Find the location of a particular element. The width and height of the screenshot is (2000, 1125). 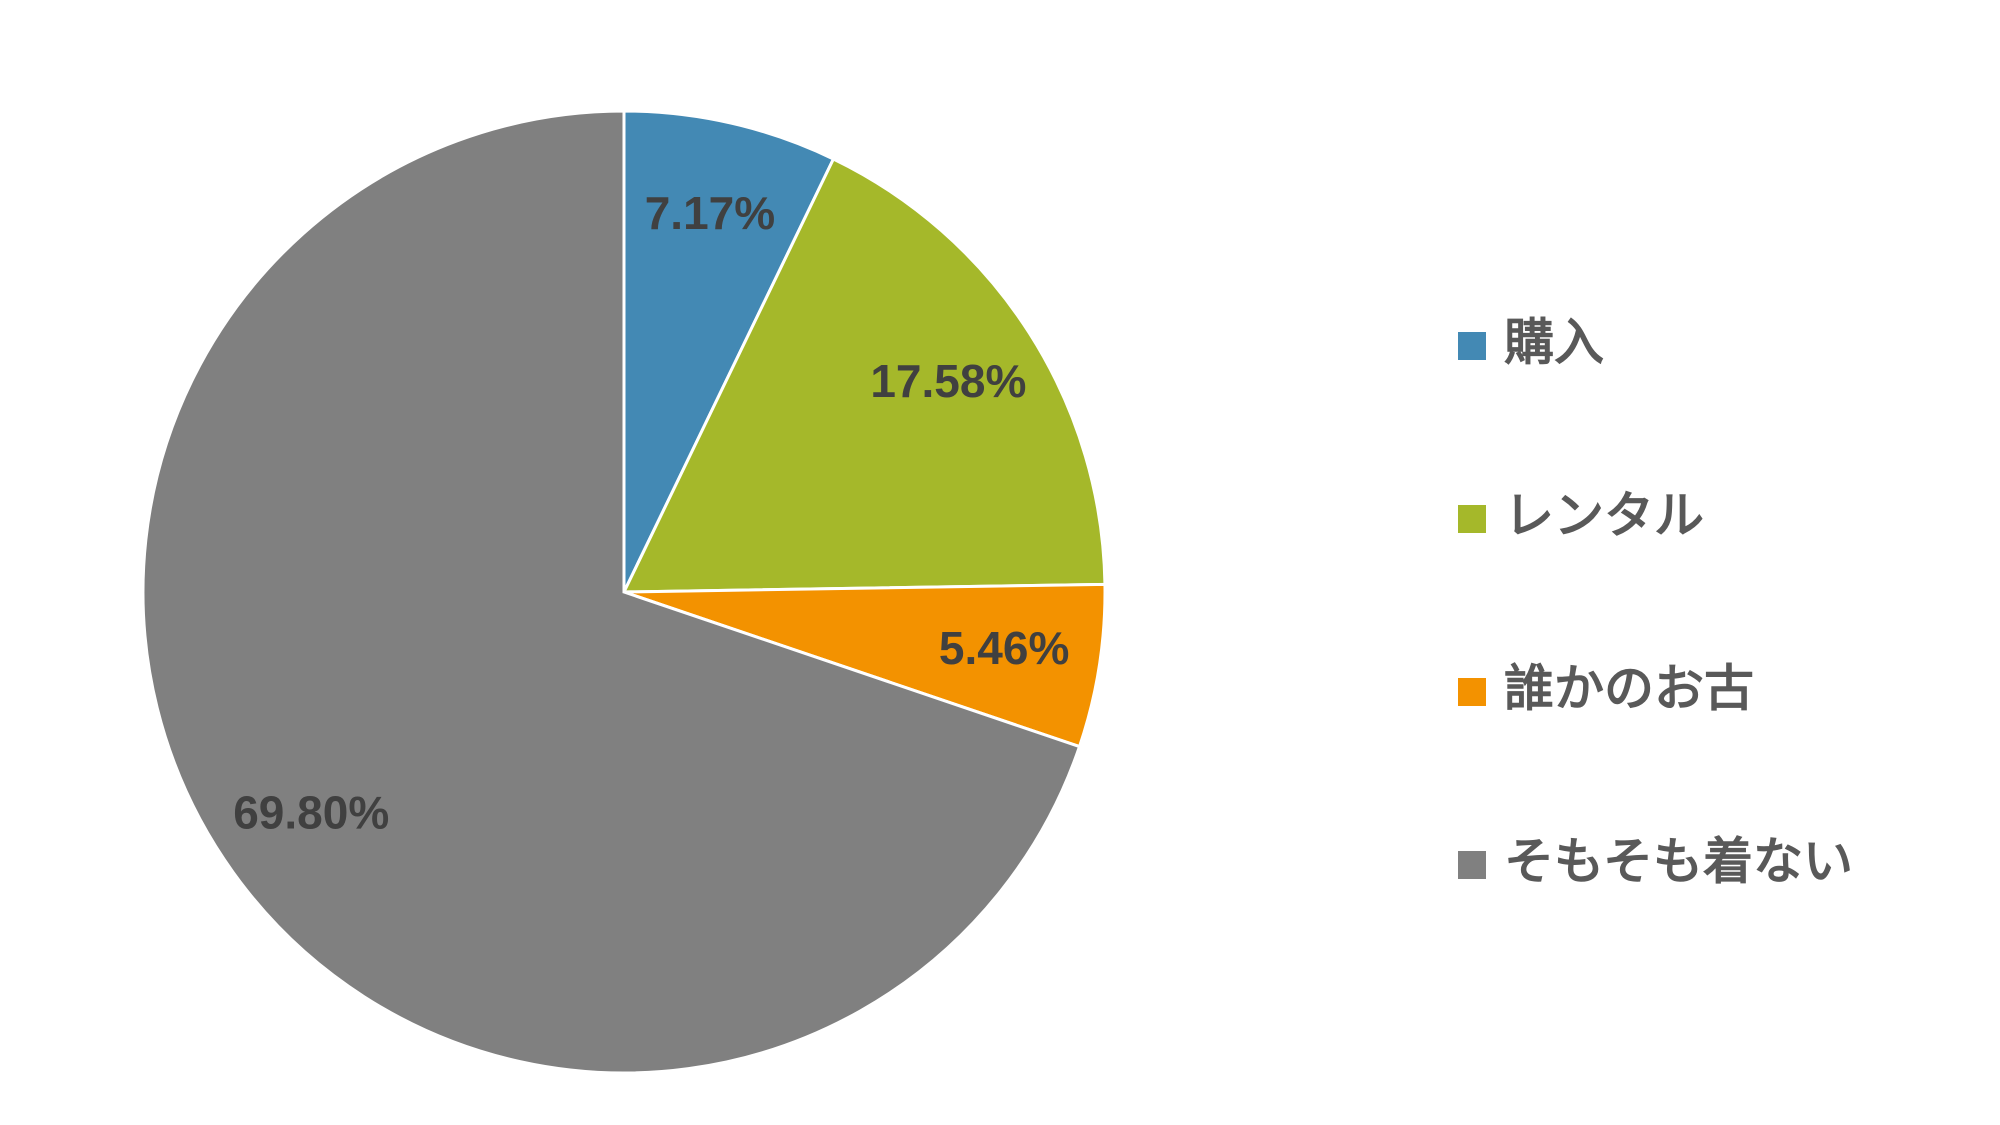

data-label: 7.17% is located at coordinates (710, 213).